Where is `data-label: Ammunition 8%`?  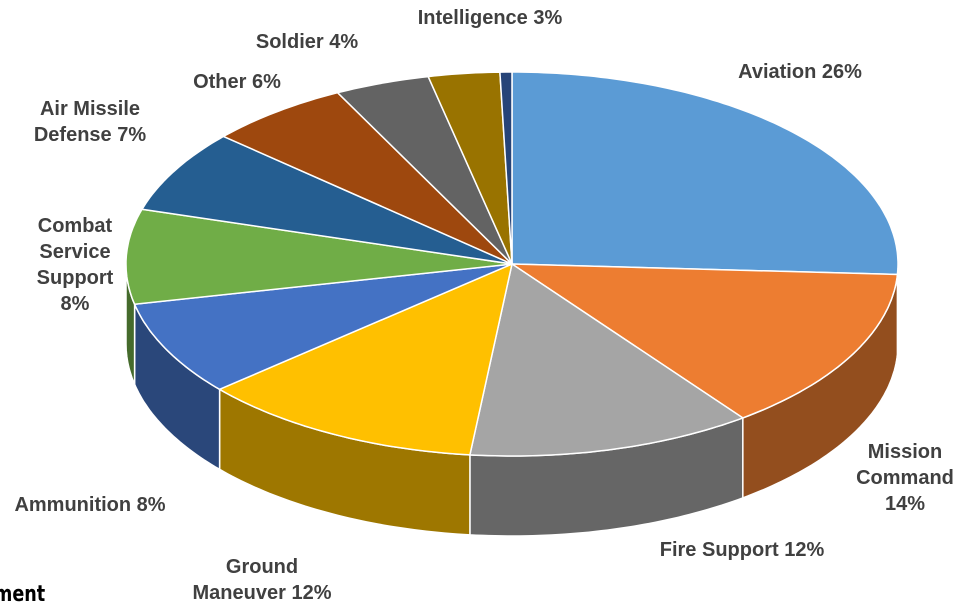
data-label: Ammunition 8% is located at coordinates (90, 505).